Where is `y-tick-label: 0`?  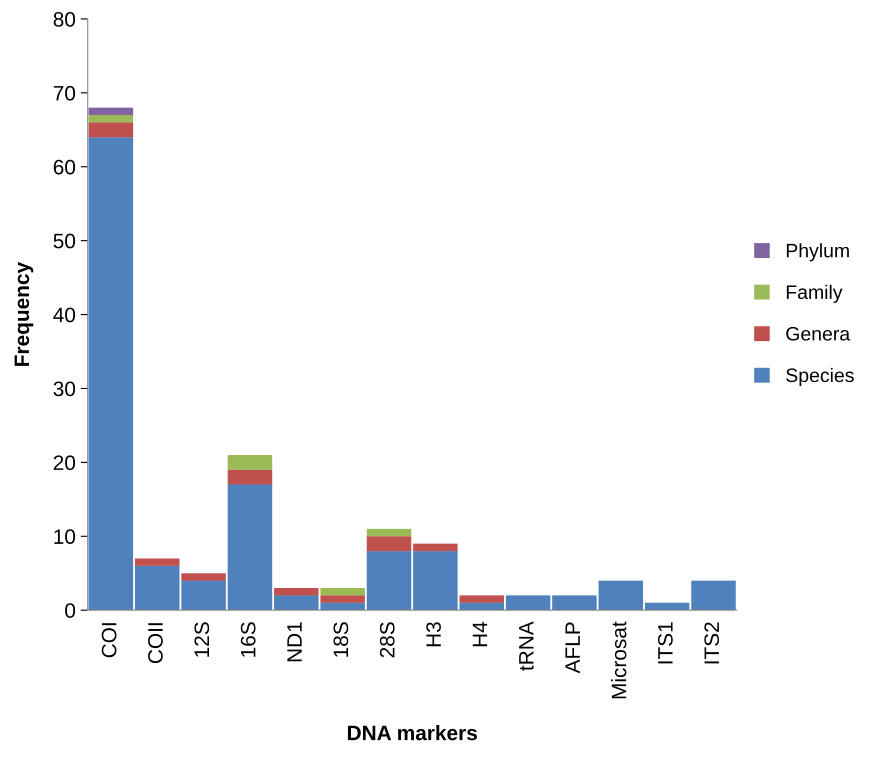 y-tick-label: 0 is located at coordinates (70, 610).